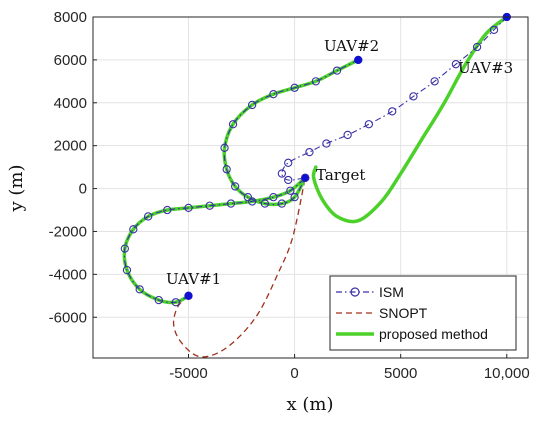  I want to click on y-tick-label: -2000, so click(68, 231).